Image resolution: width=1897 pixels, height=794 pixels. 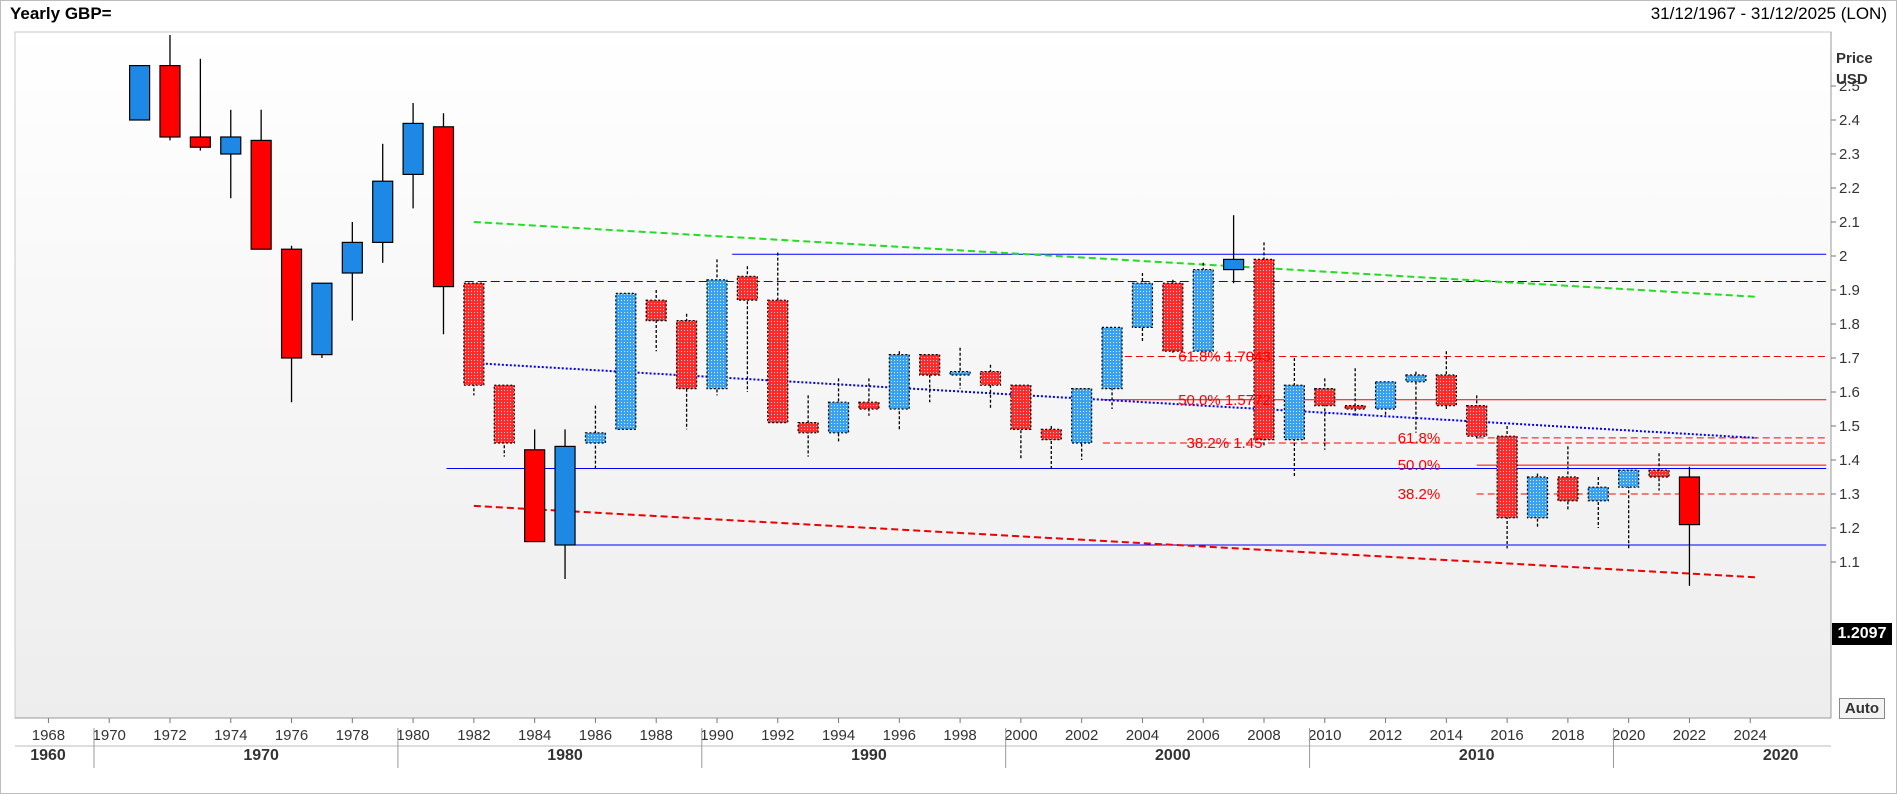 I want to click on fib-label: 50.0%, so click(x=1419, y=465).